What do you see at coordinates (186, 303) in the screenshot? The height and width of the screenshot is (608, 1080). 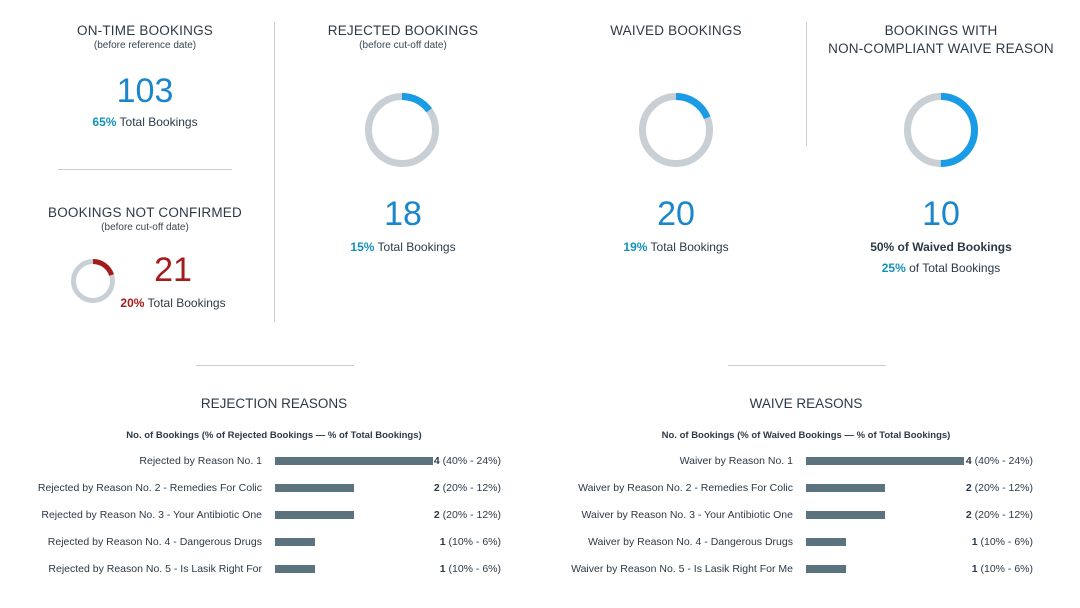 I see `not-confirmed-pct-label: Total Bookings` at bounding box center [186, 303].